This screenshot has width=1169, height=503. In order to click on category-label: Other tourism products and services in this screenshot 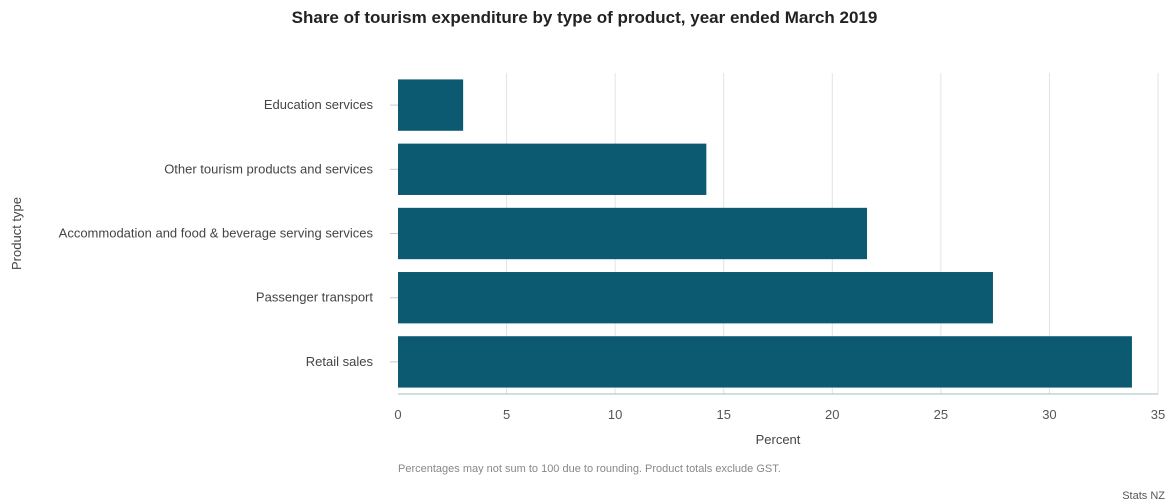, I will do `click(268, 168)`.